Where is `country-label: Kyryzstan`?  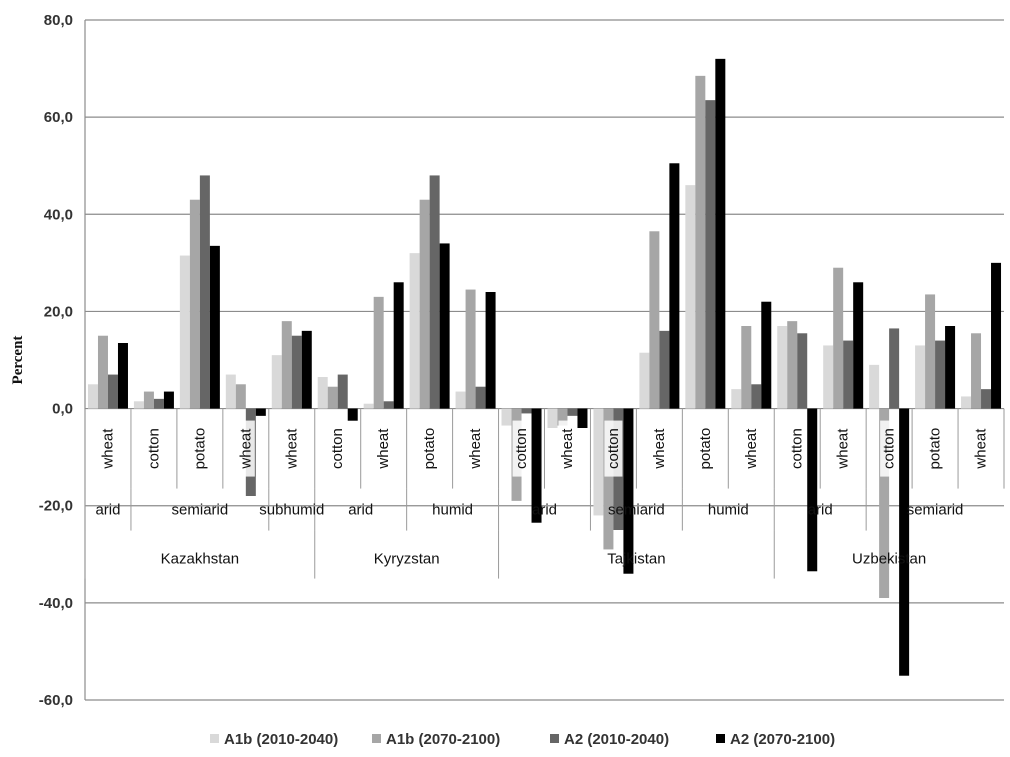 country-label: Kyryzstan is located at coordinates (407, 559).